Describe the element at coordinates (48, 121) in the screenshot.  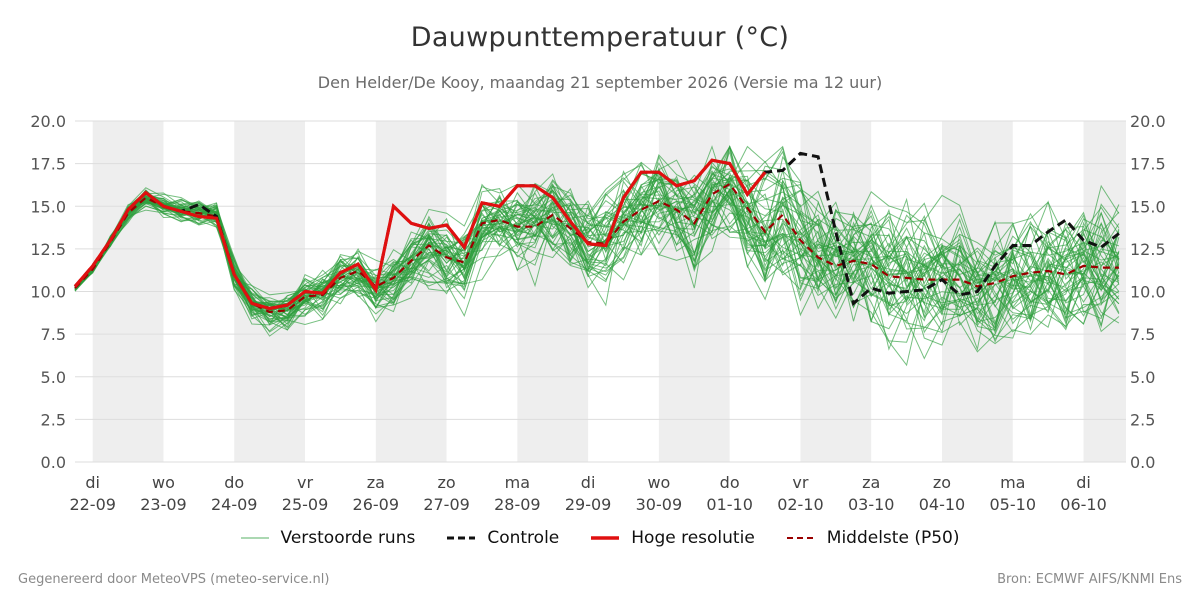
I see `y-tick-label-left: 20.0` at that location.